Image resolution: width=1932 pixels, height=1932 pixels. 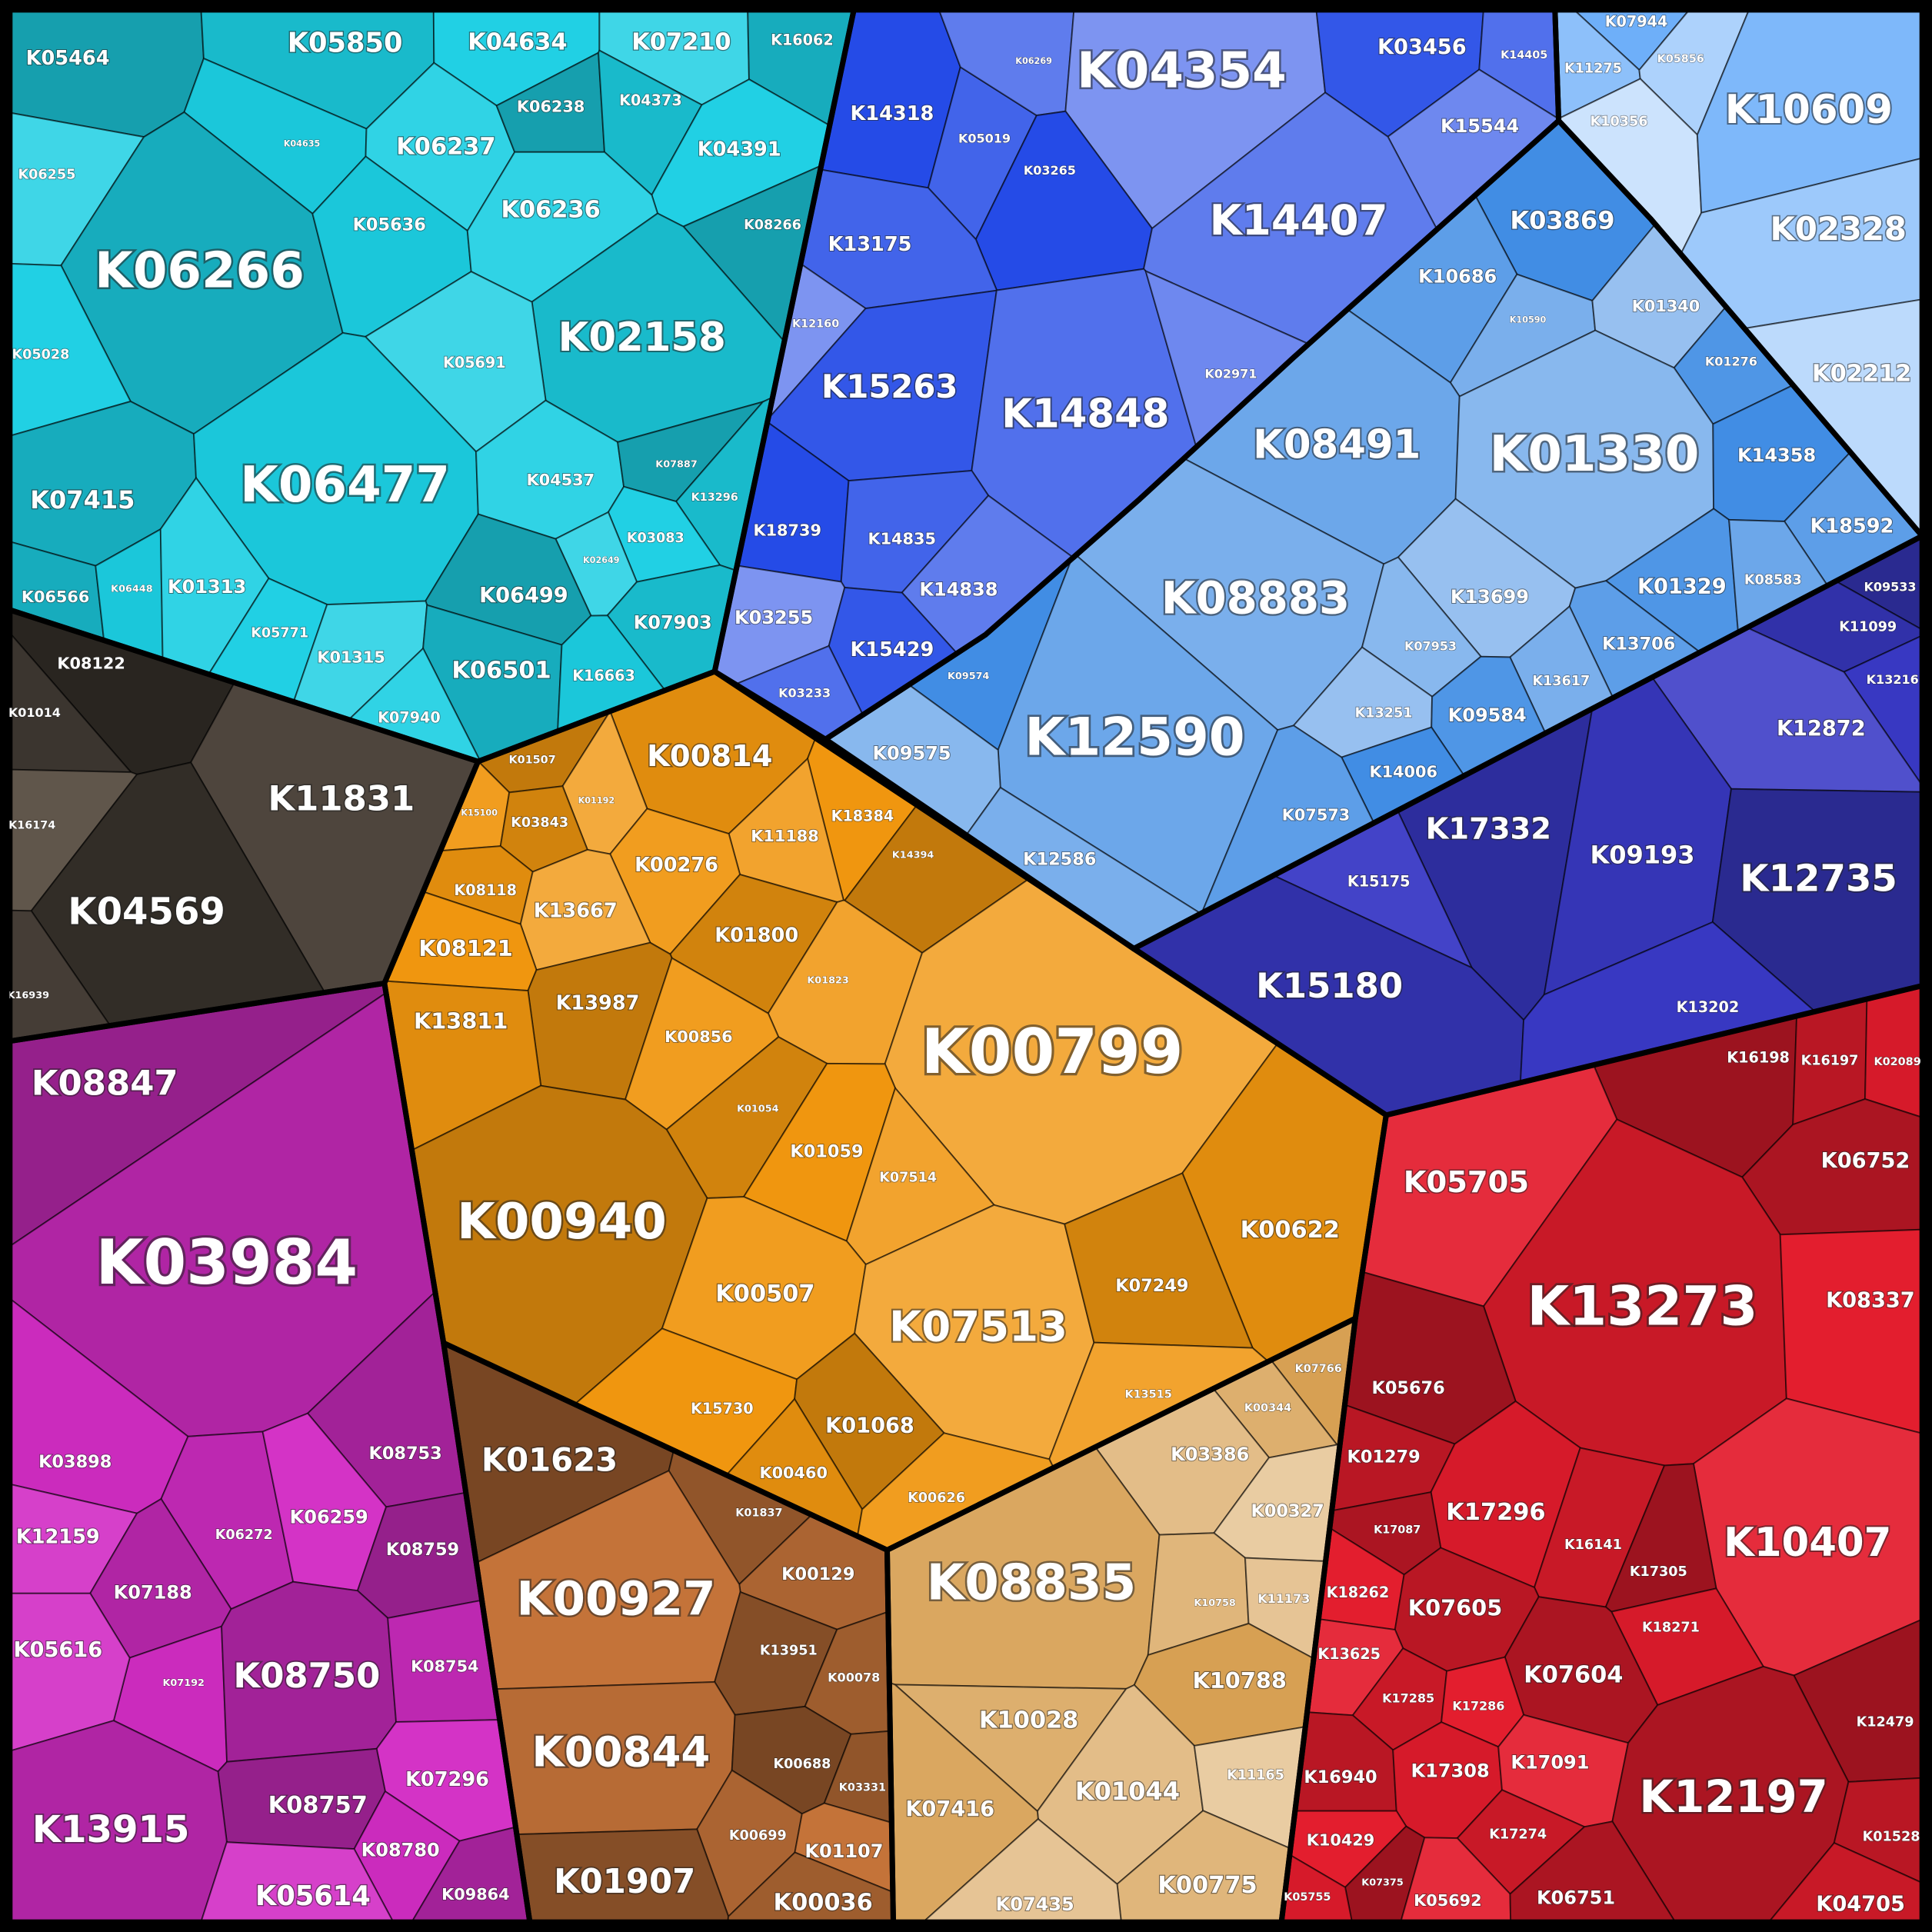 What do you see at coordinates (1151, 1286) in the screenshot?
I see `cell-label: K07249` at bounding box center [1151, 1286].